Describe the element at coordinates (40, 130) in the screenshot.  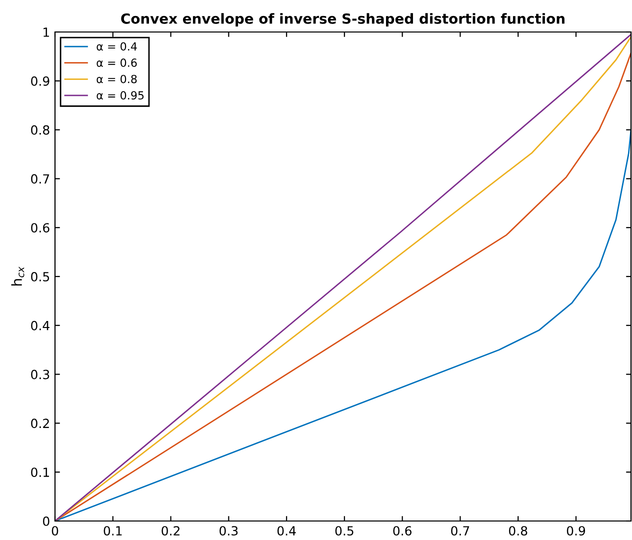
I see `y-tick-label: 0.8` at that location.